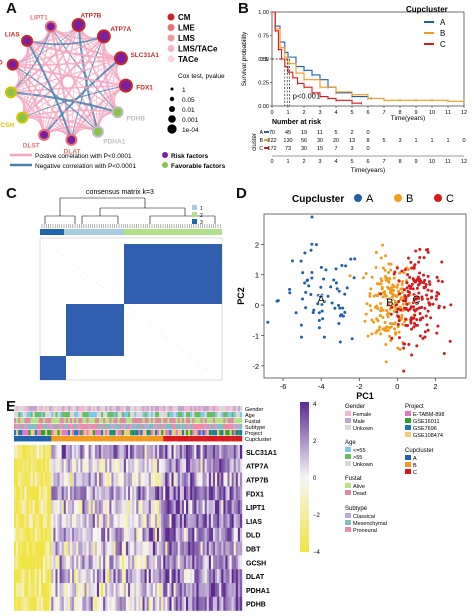 The image size is (474, 616). What do you see at coordinates (368, 59) in the screenshot?
I see `plot-frame` at bounding box center [368, 59].